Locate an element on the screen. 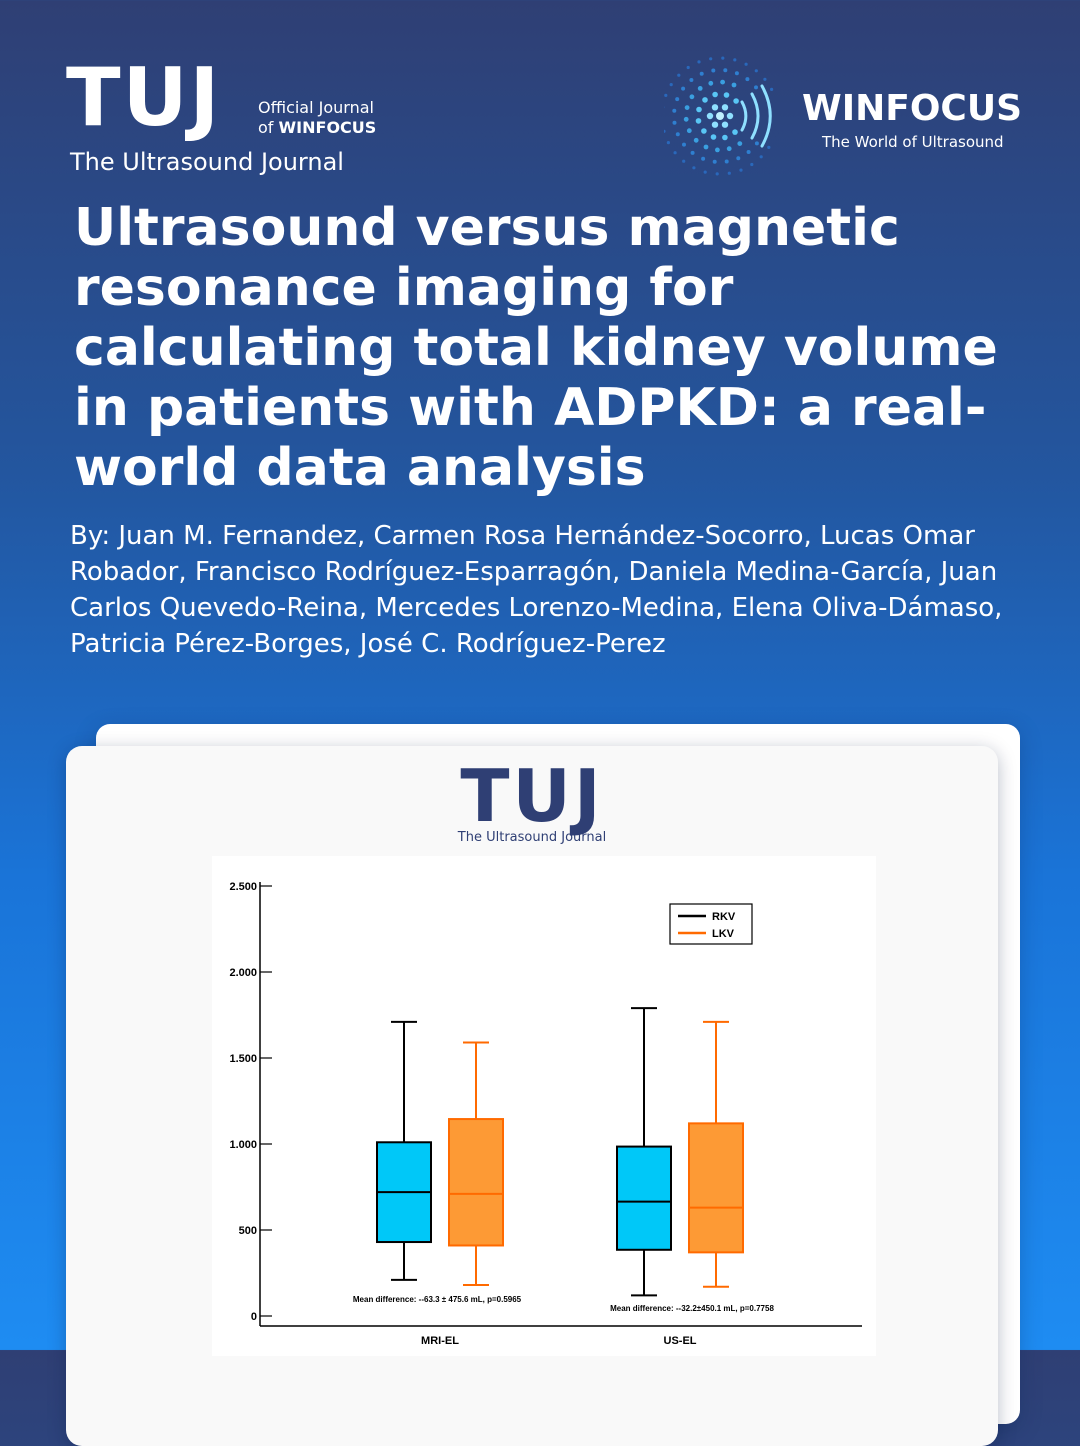  card-tuj-logo: TUJ is located at coordinates (532, 796).